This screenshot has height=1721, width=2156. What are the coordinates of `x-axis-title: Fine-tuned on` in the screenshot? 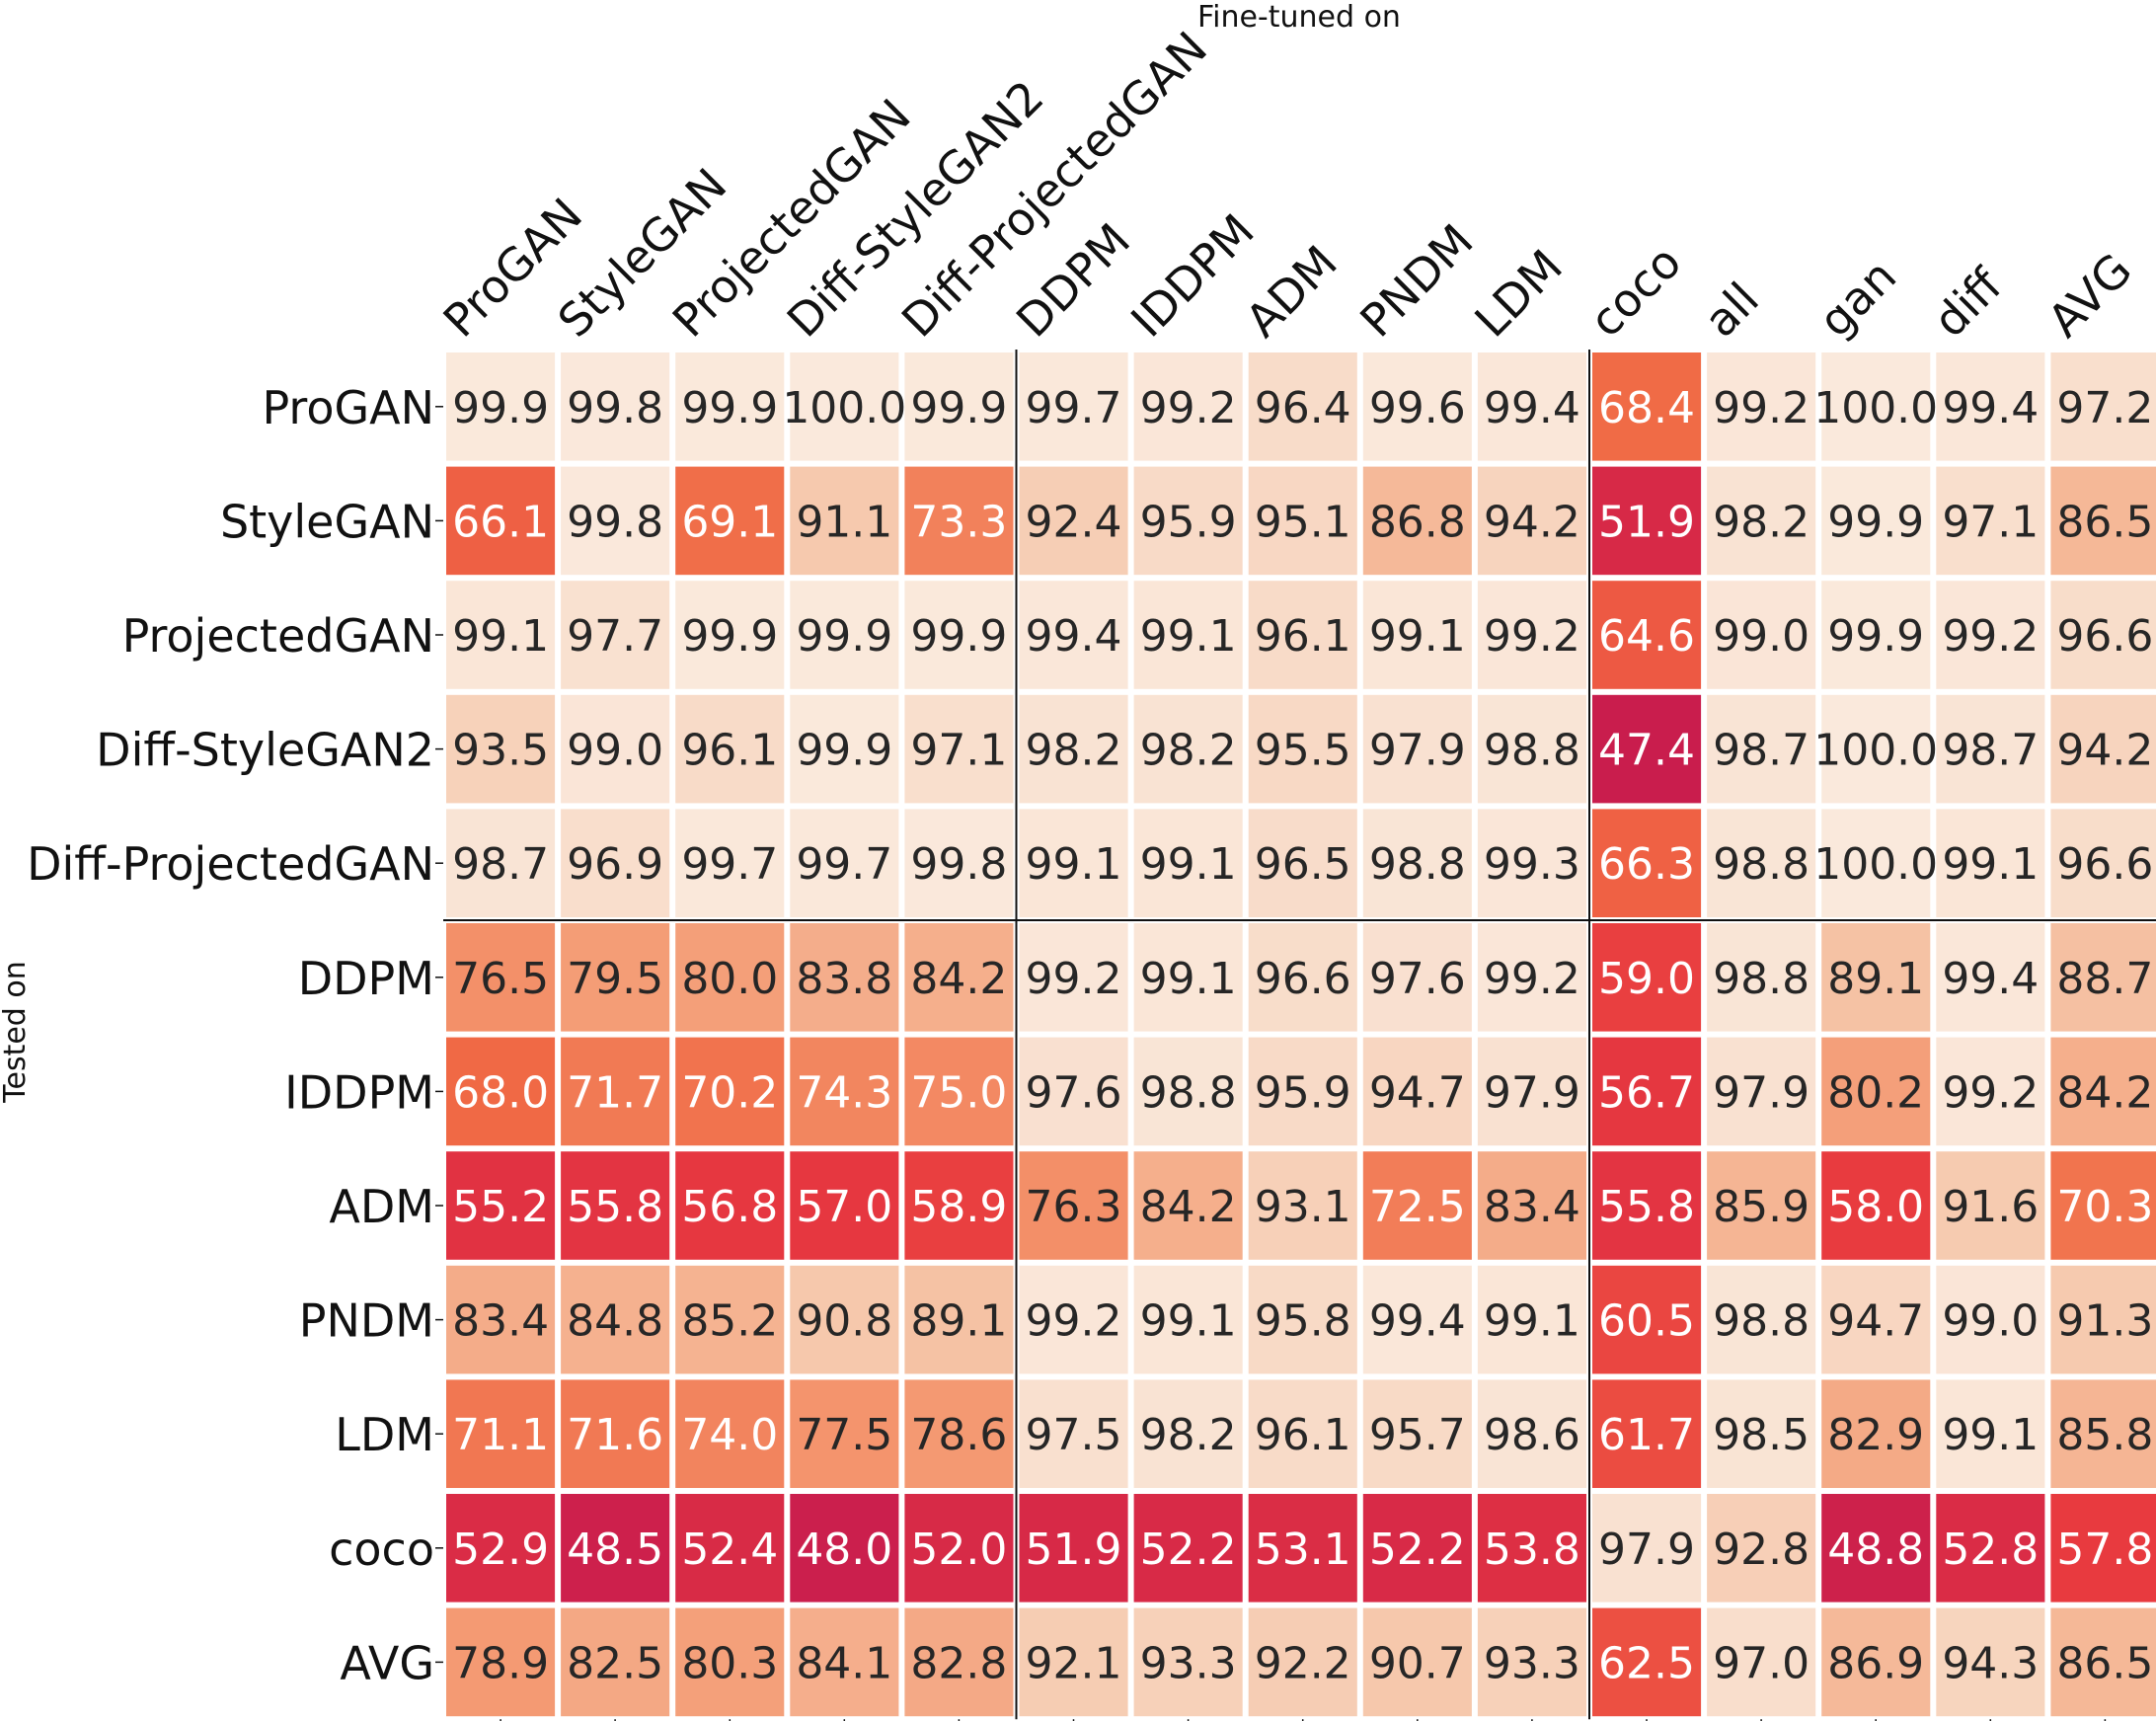 It's located at (1299, 17).